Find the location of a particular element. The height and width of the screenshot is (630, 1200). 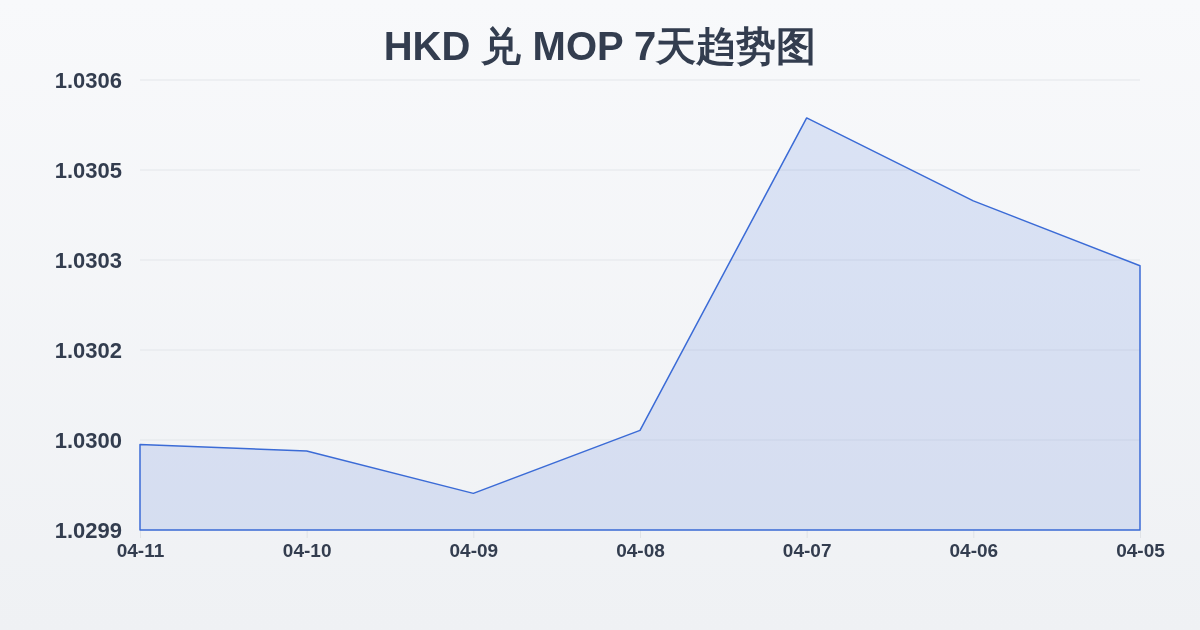

y-tick-label: 1.0306 is located at coordinates (88, 80).